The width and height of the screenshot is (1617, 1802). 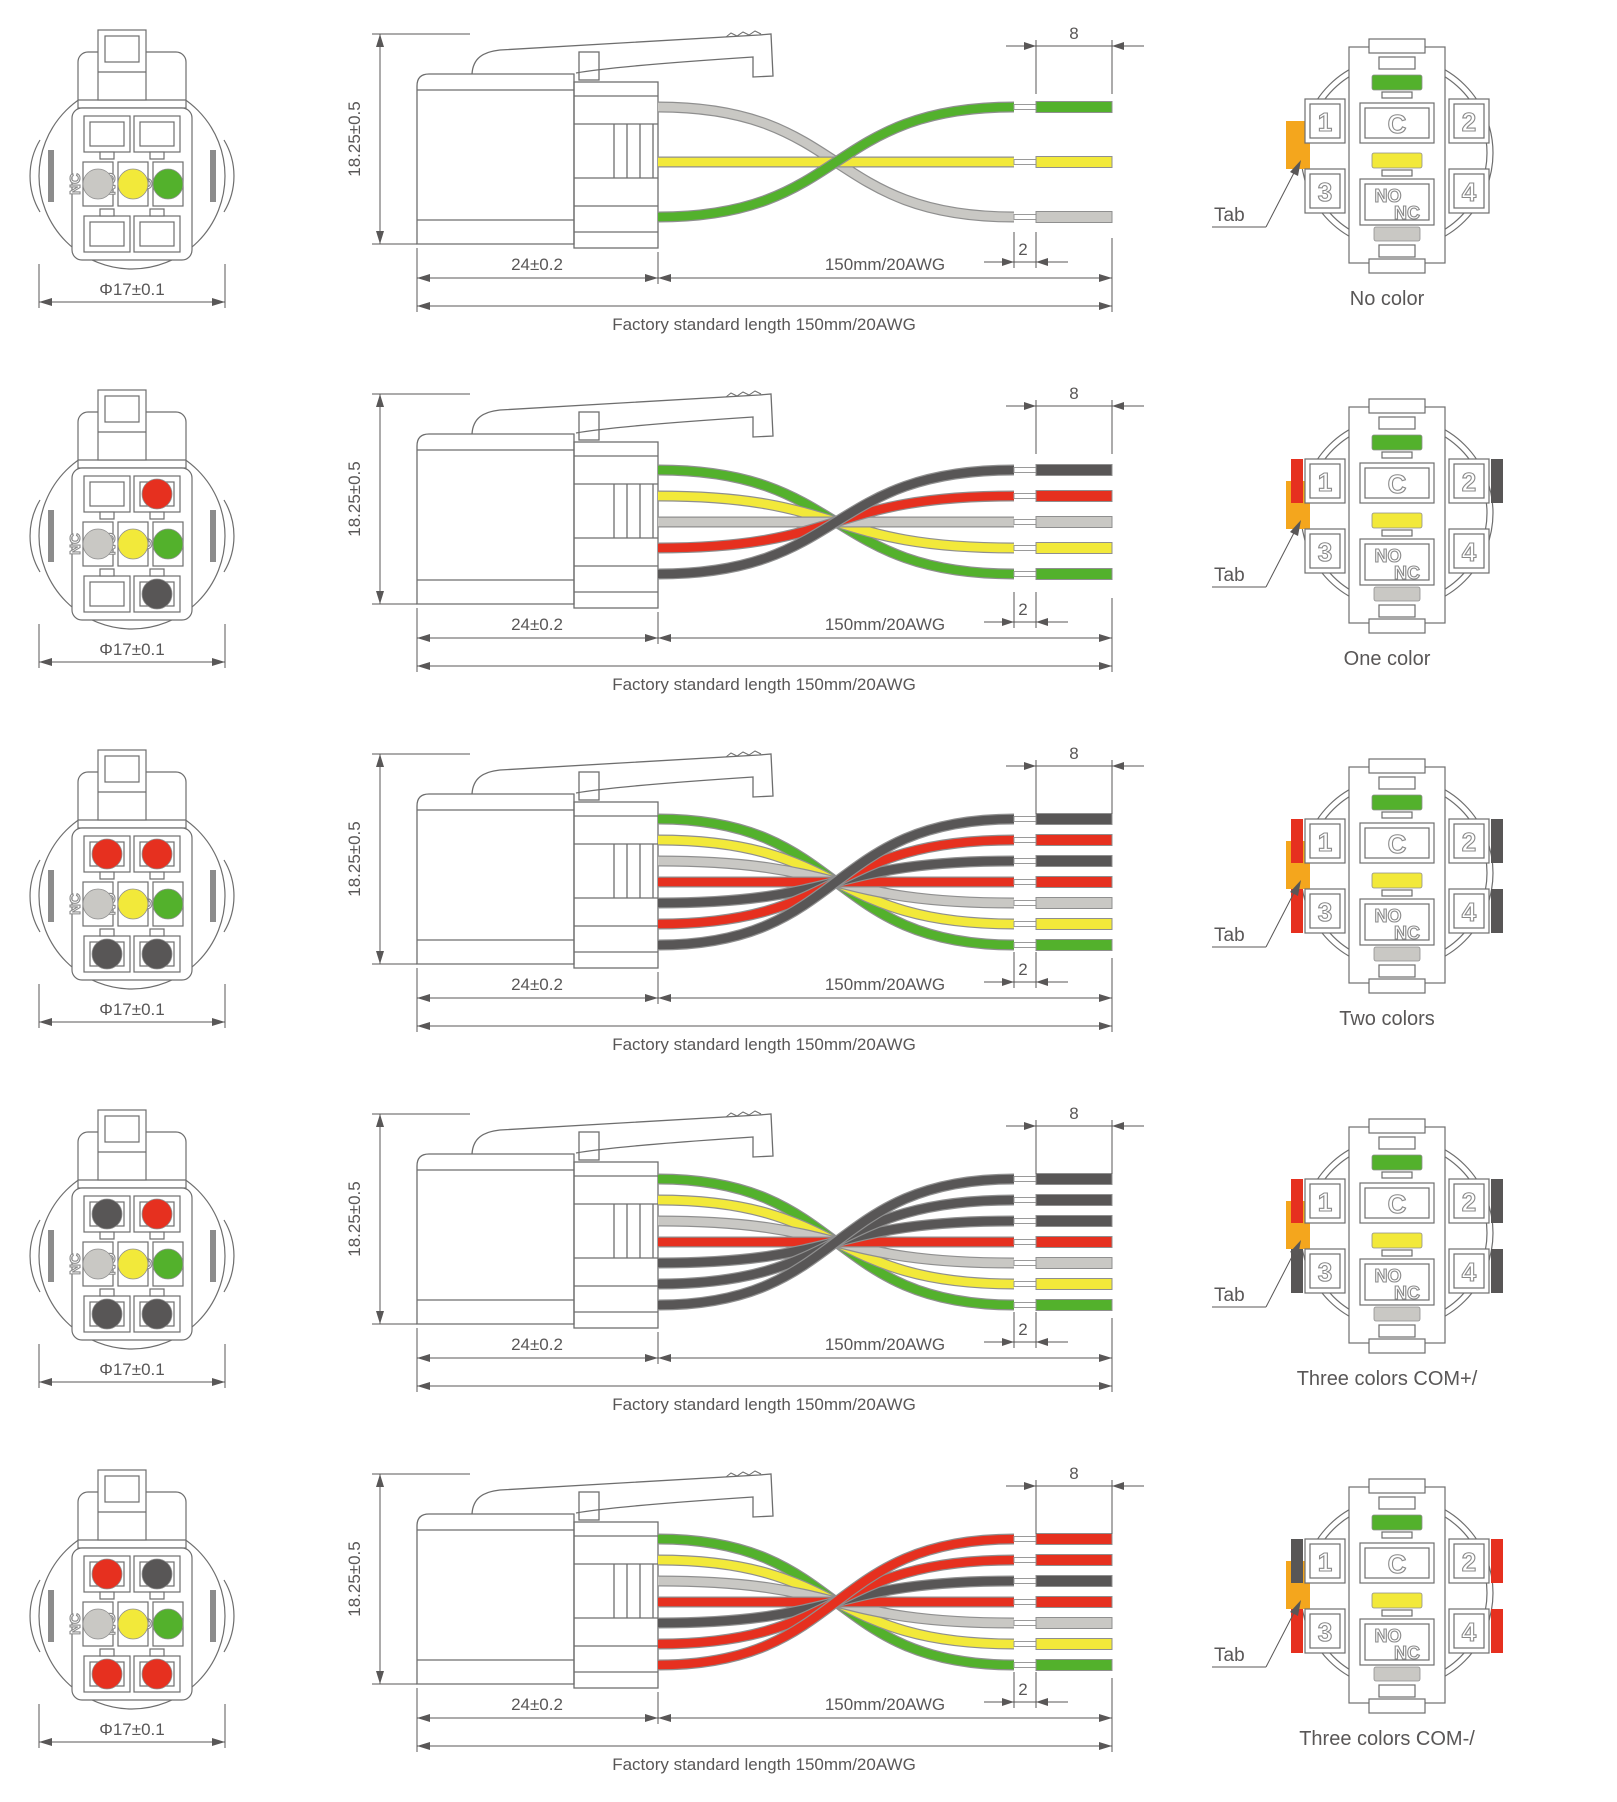 What do you see at coordinates (131, 289) in the screenshot?
I see `front-diameter-label: Φ17±0.1` at bounding box center [131, 289].